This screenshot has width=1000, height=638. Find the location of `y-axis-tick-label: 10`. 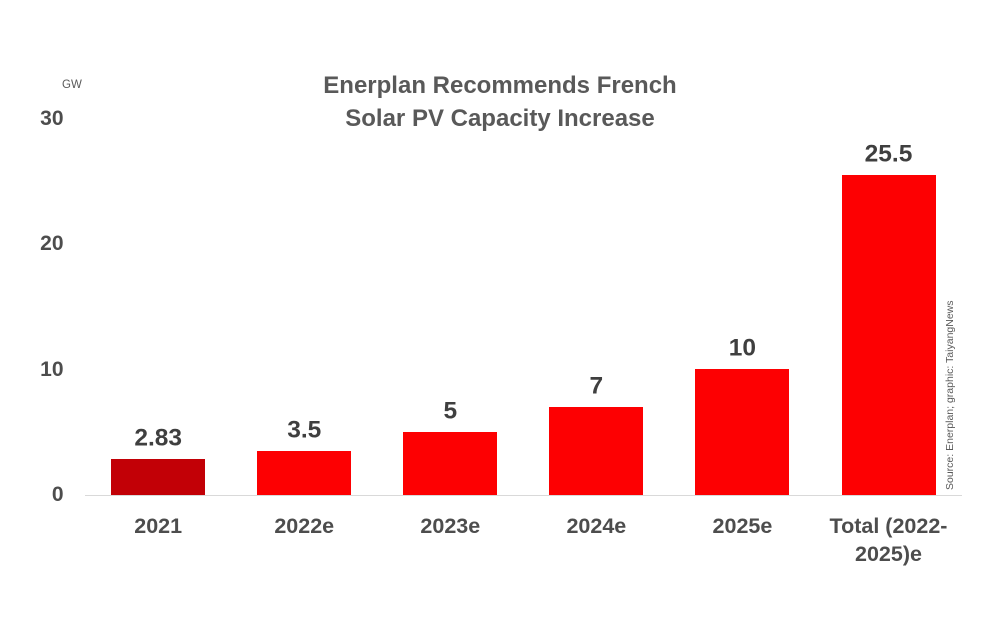

y-axis-tick-label: 10 is located at coordinates (52, 369).